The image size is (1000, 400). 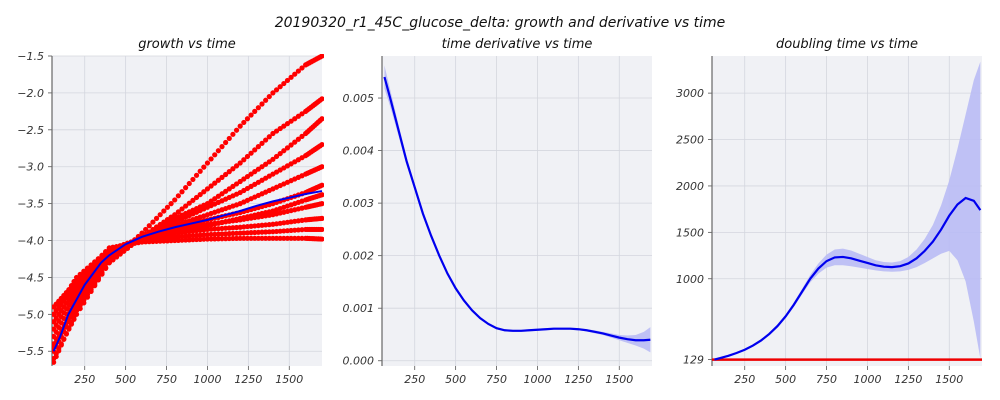 What do you see at coordinates (30, 130) in the screenshot?
I see `y-tick-label: −2.5` at bounding box center [30, 130].